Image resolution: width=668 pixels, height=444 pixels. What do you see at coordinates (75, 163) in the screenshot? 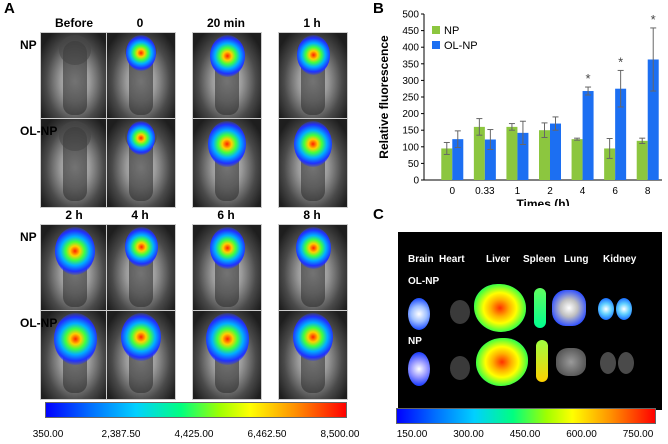
I see `mouse-image-r1-c0` at bounding box center [75, 163].